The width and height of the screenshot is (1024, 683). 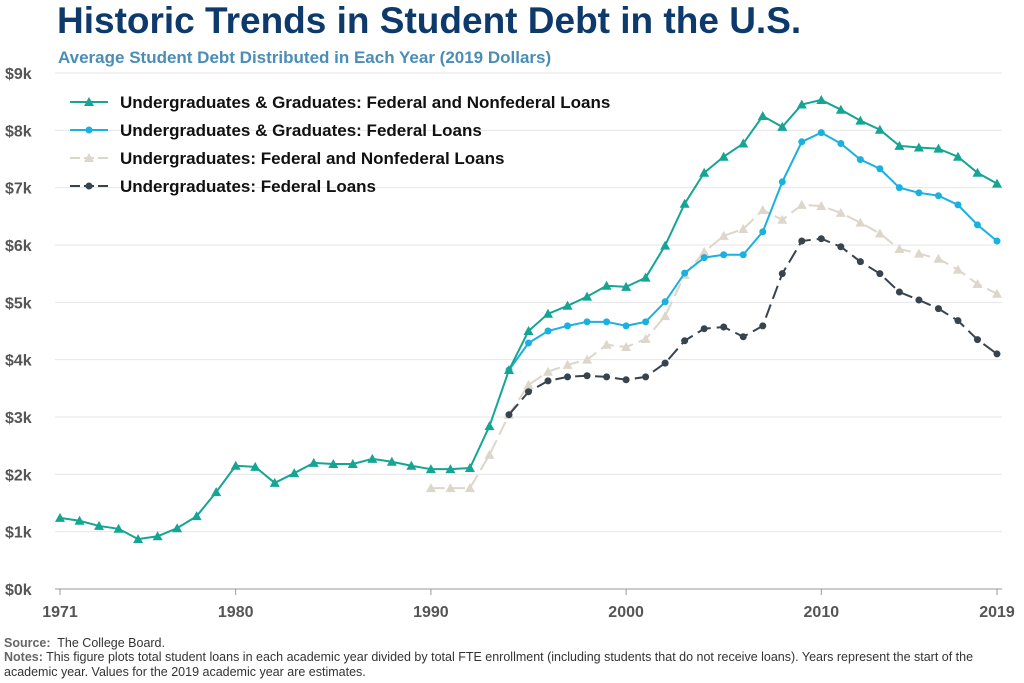 I want to click on x-tick-label: 2000, so click(x=626, y=612).